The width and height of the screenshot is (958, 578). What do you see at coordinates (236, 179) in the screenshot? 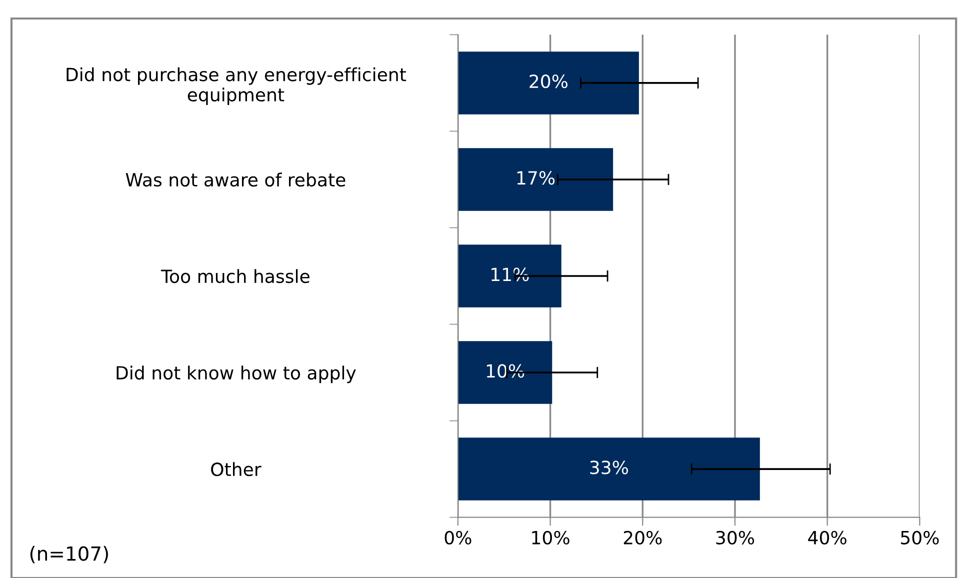
I see `y-tick-label: Was not aware of rebate` at bounding box center [236, 179].